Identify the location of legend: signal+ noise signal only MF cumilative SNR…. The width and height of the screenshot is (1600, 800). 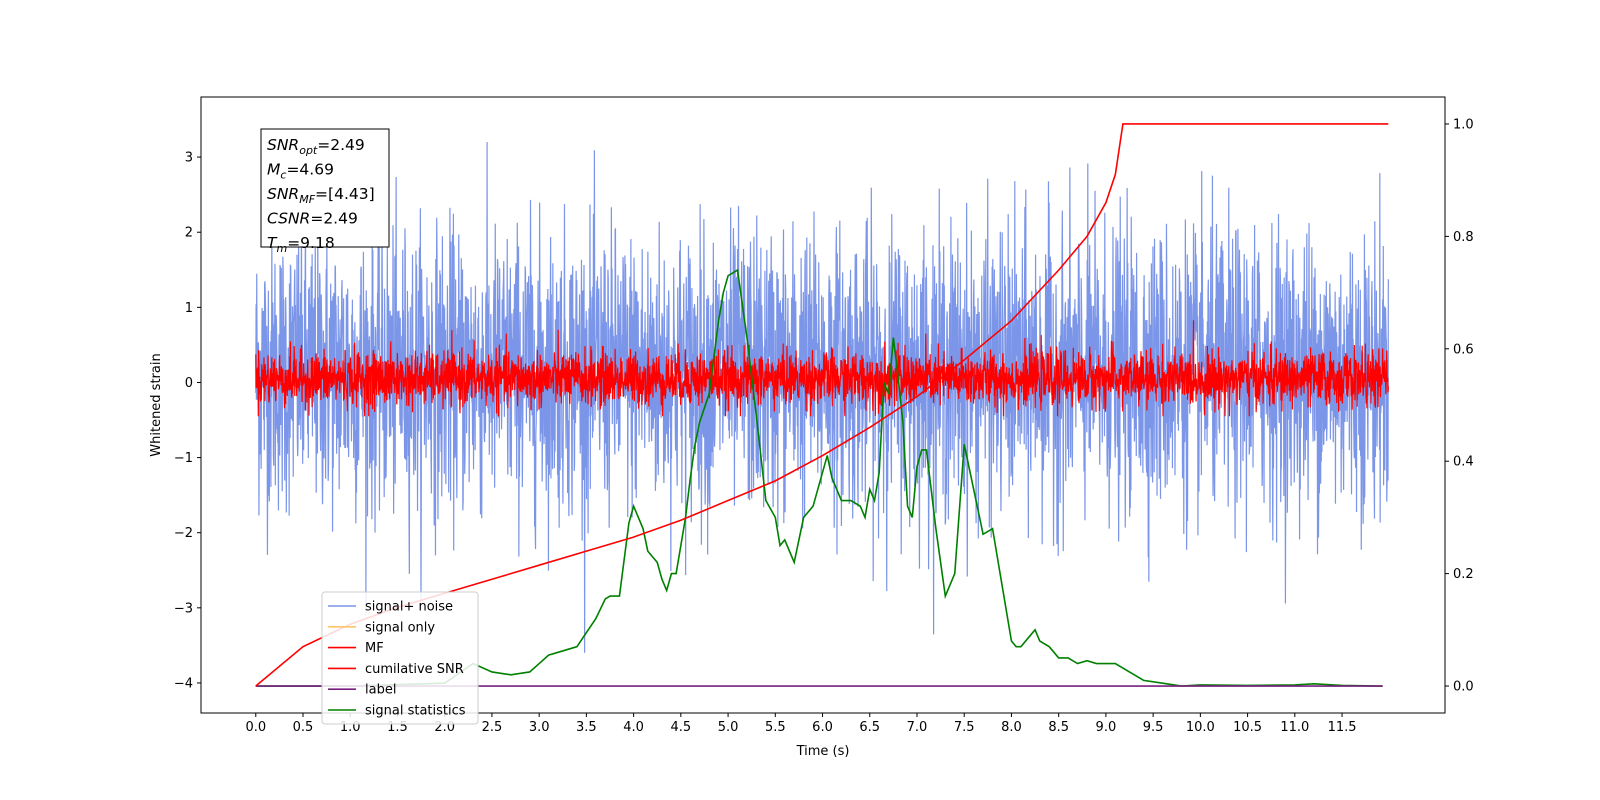
(400, 658).